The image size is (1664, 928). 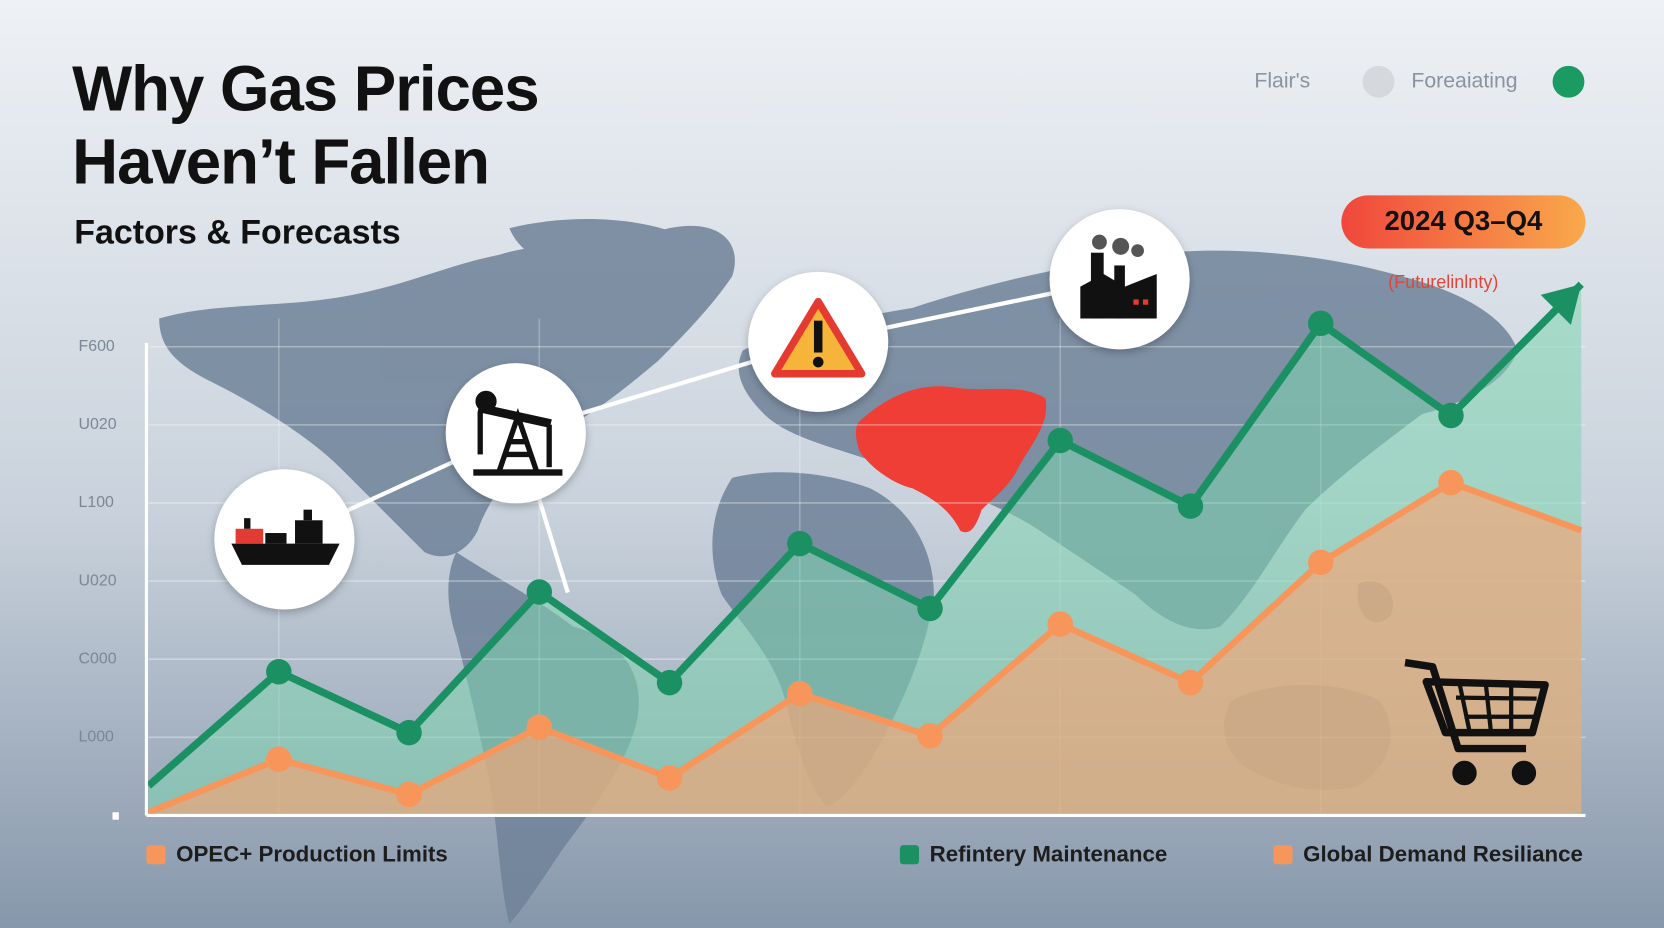 I want to click on chart-title: Why Gas Prices, so click(x=305, y=88).